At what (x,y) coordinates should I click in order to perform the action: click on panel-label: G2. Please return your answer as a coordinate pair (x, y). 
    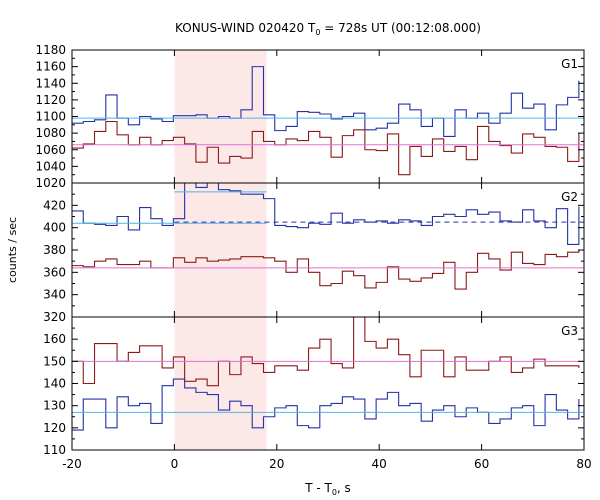
    Looking at the image, I should click on (569, 197).